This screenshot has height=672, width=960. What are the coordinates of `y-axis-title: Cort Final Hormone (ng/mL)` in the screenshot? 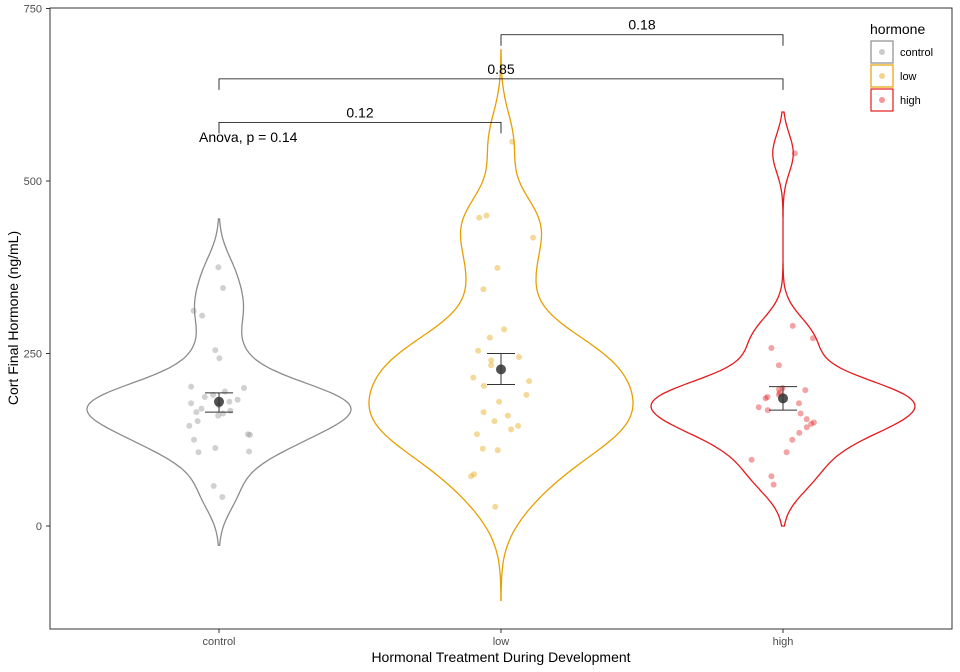 It's located at (13, 318).